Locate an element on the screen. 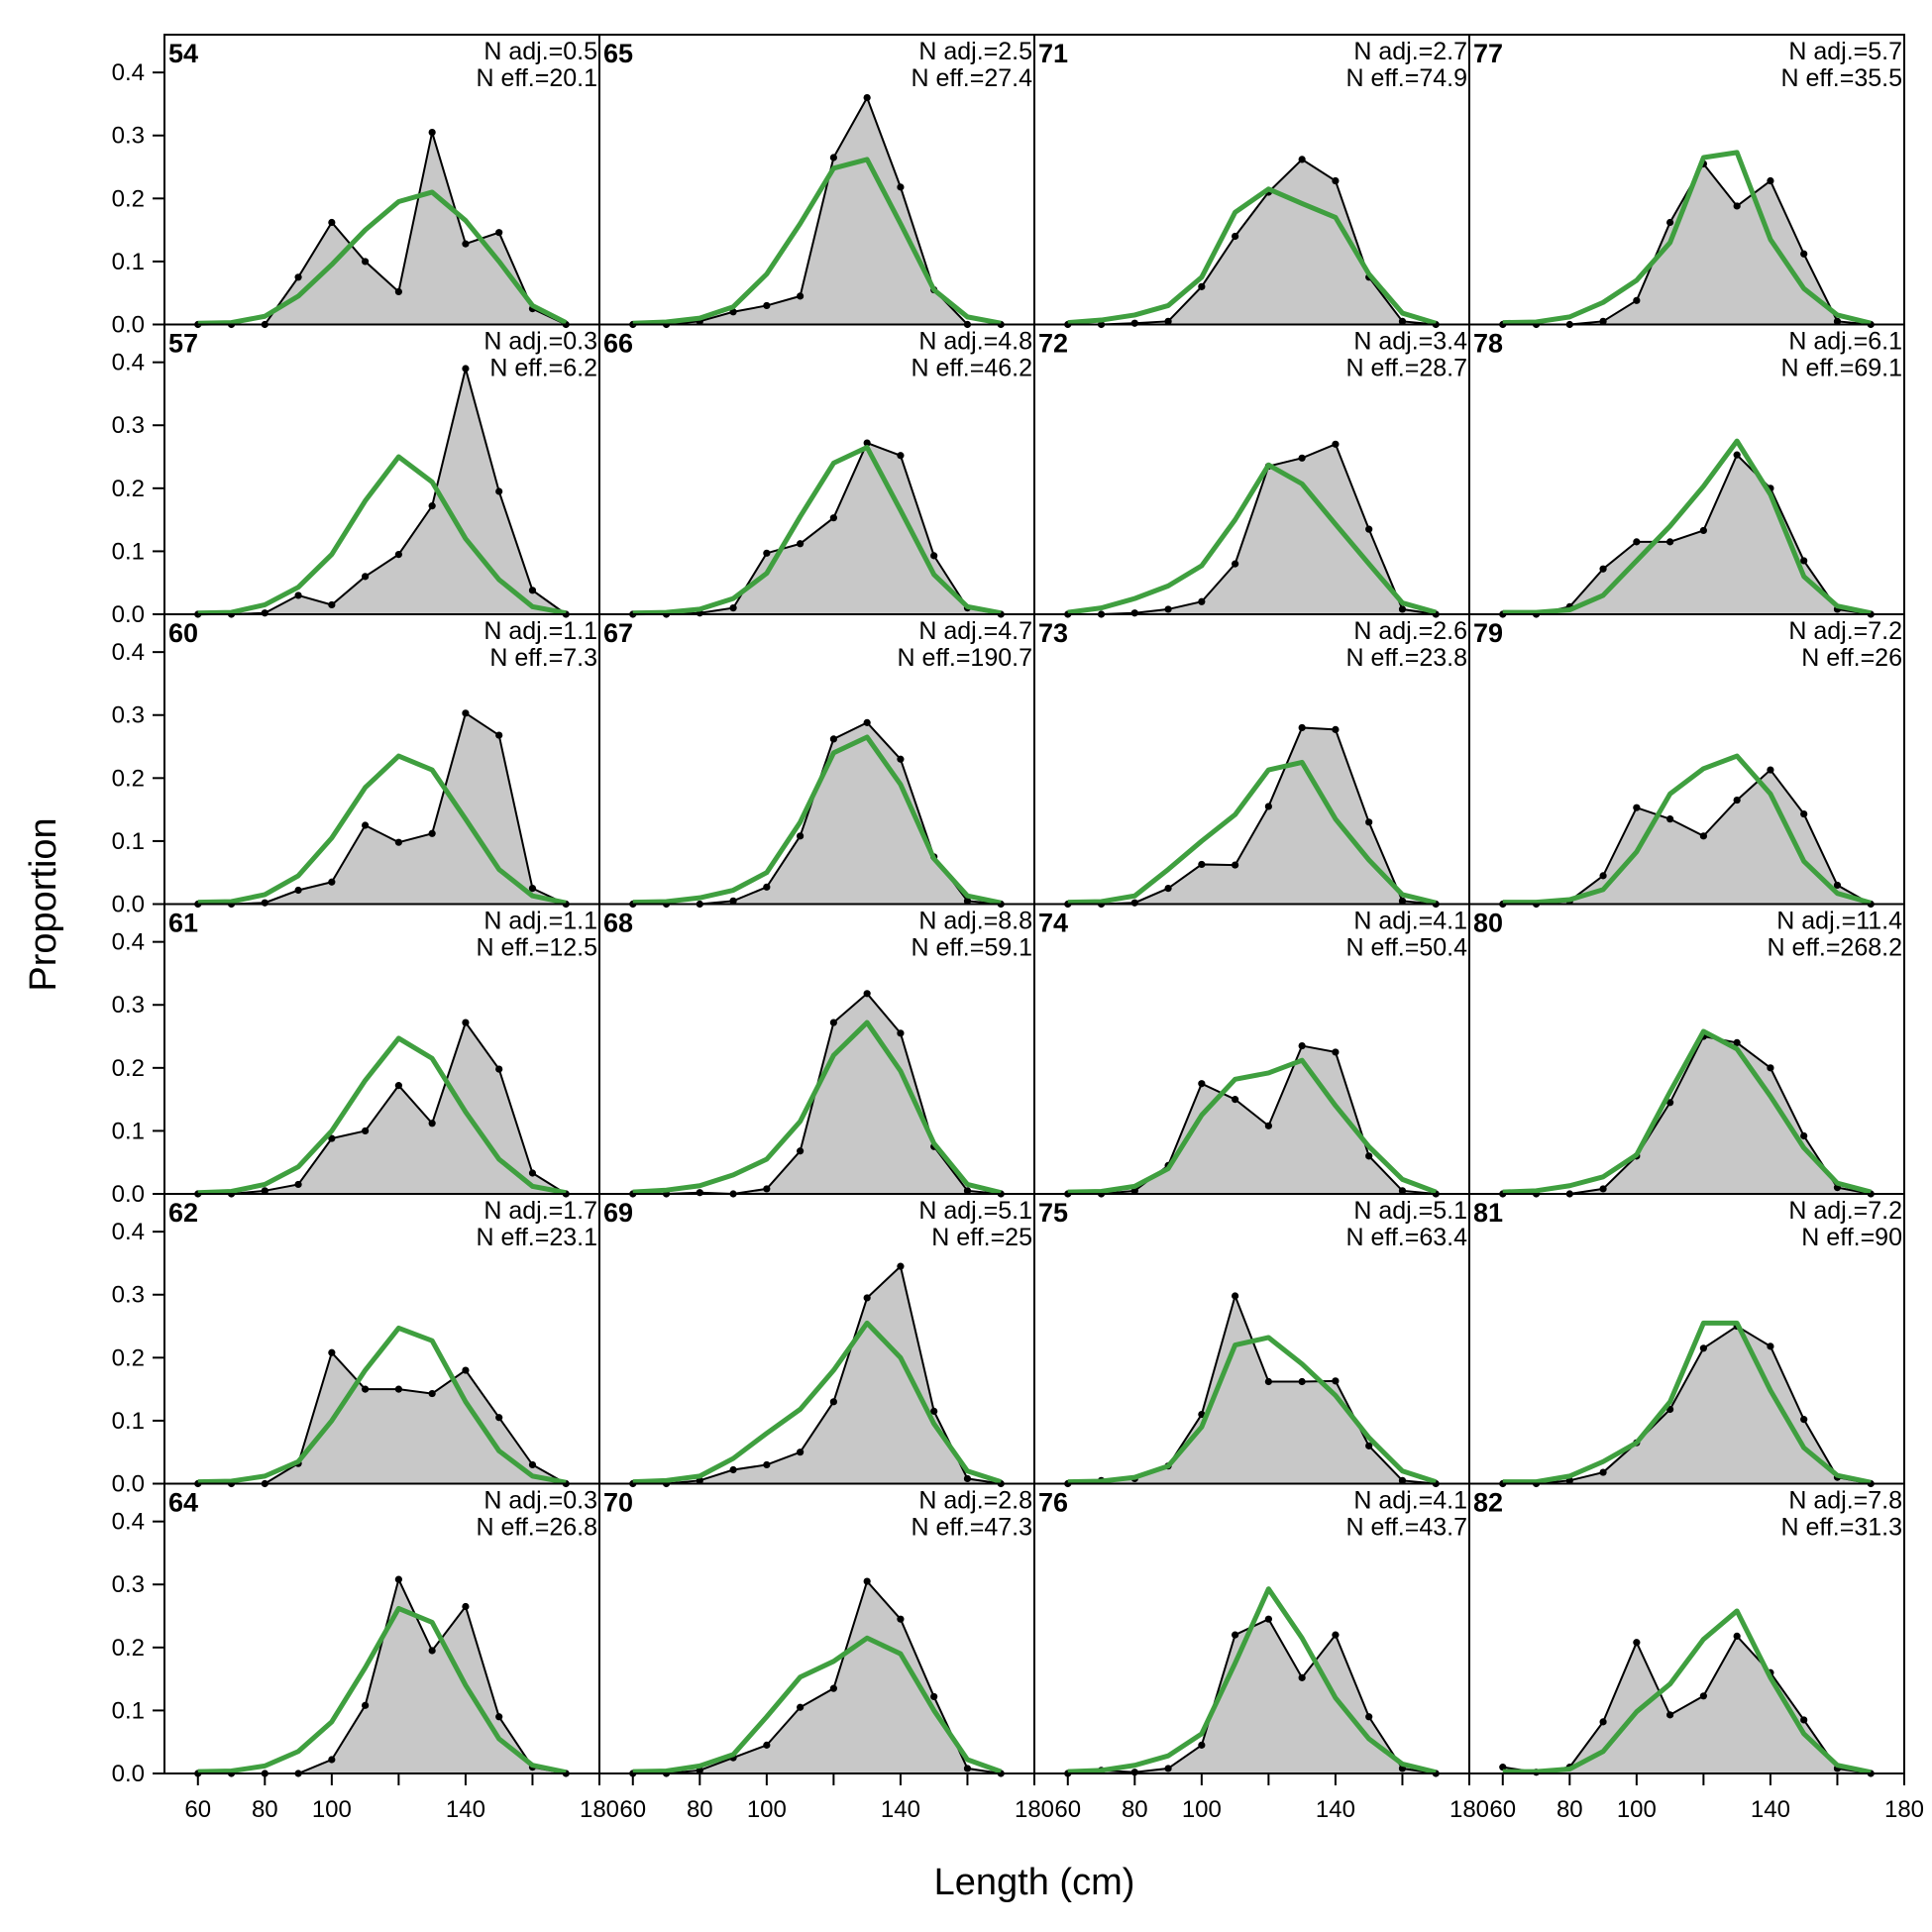 This screenshot has height=1932, width=1932. n-adj-label: N adj.=7.8 is located at coordinates (1845, 1501).